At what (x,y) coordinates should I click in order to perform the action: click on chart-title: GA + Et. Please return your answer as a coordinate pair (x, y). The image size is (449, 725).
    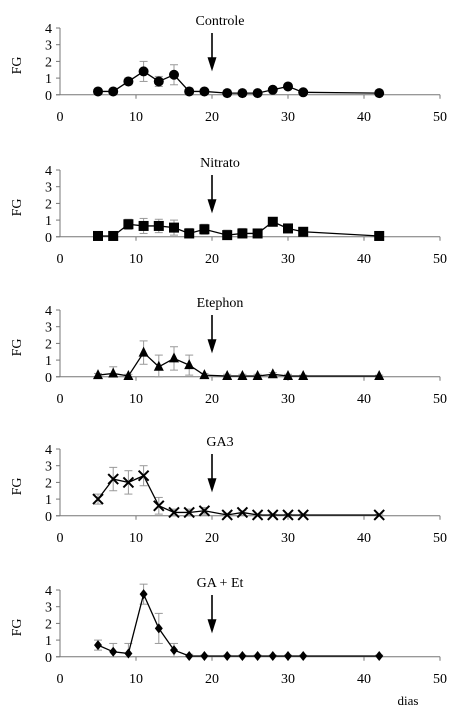
    Looking at the image, I should click on (220, 583).